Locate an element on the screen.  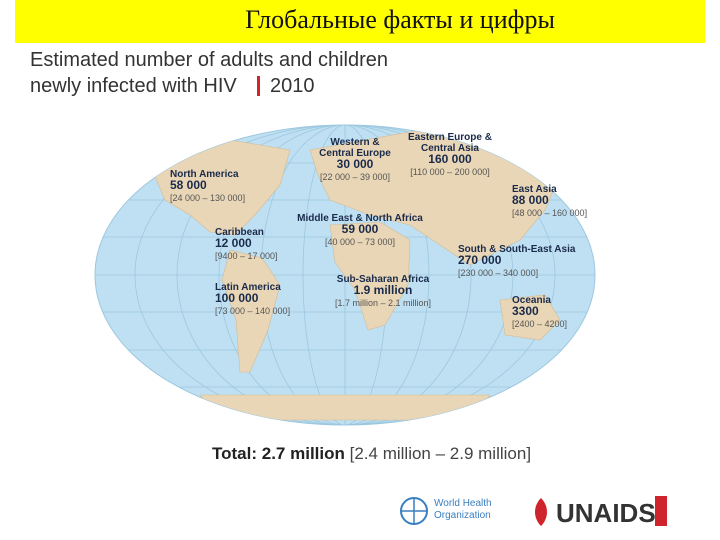
region-name: Oceania is located at coordinates (531, 300).